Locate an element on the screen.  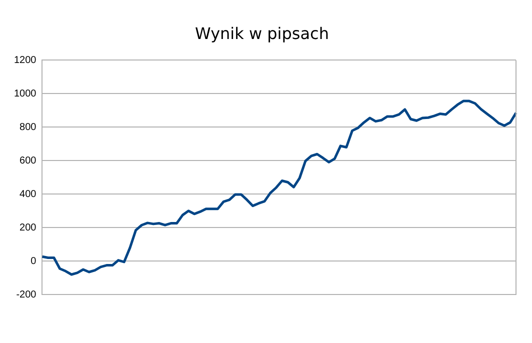
y-tick-label: 1000 is located at coordinates (25, 94).